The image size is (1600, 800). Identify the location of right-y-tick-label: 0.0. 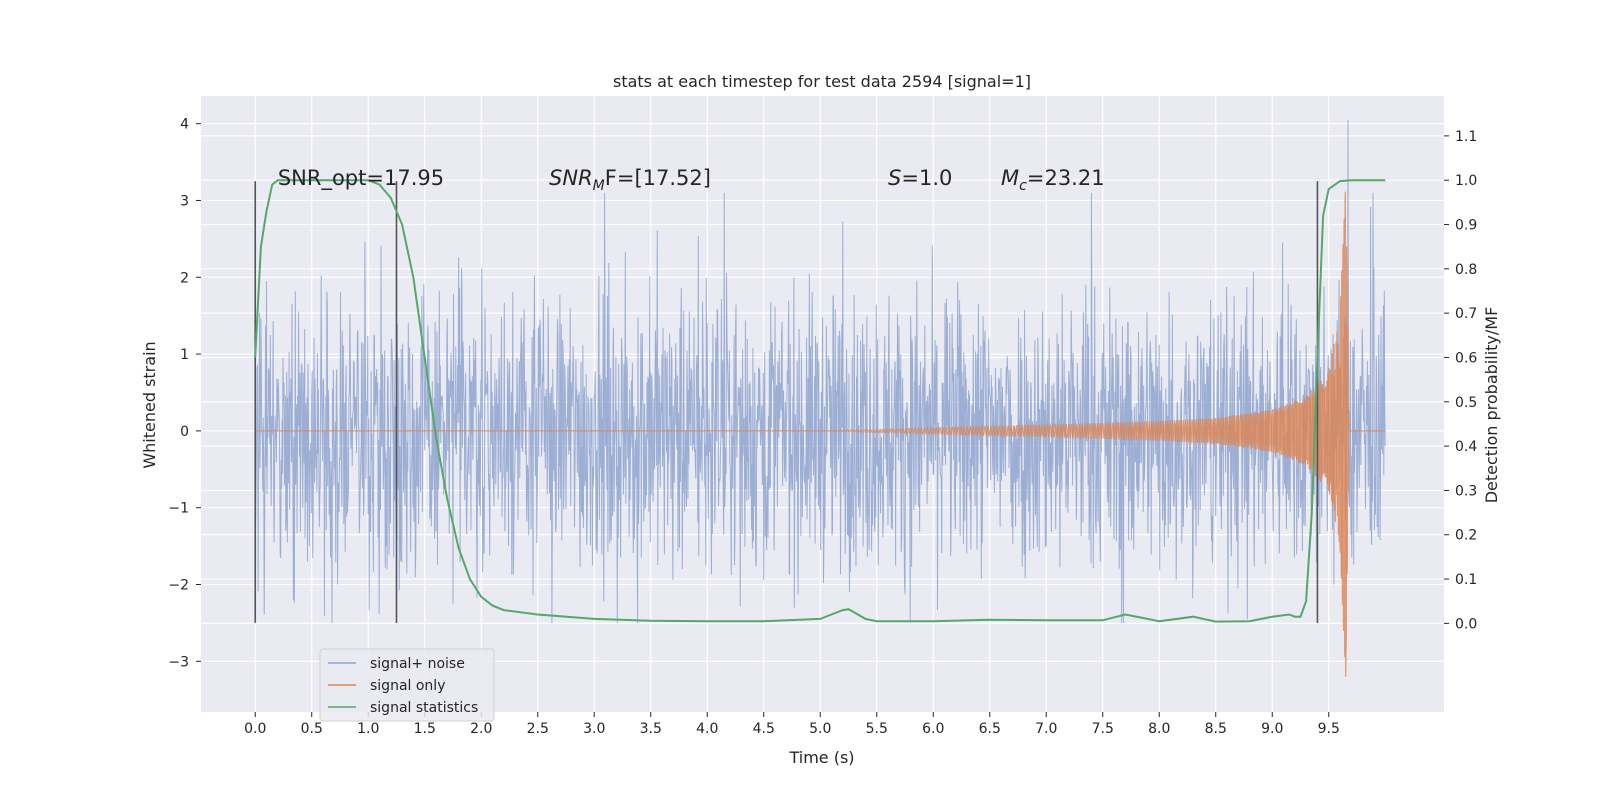
(1466, 624).